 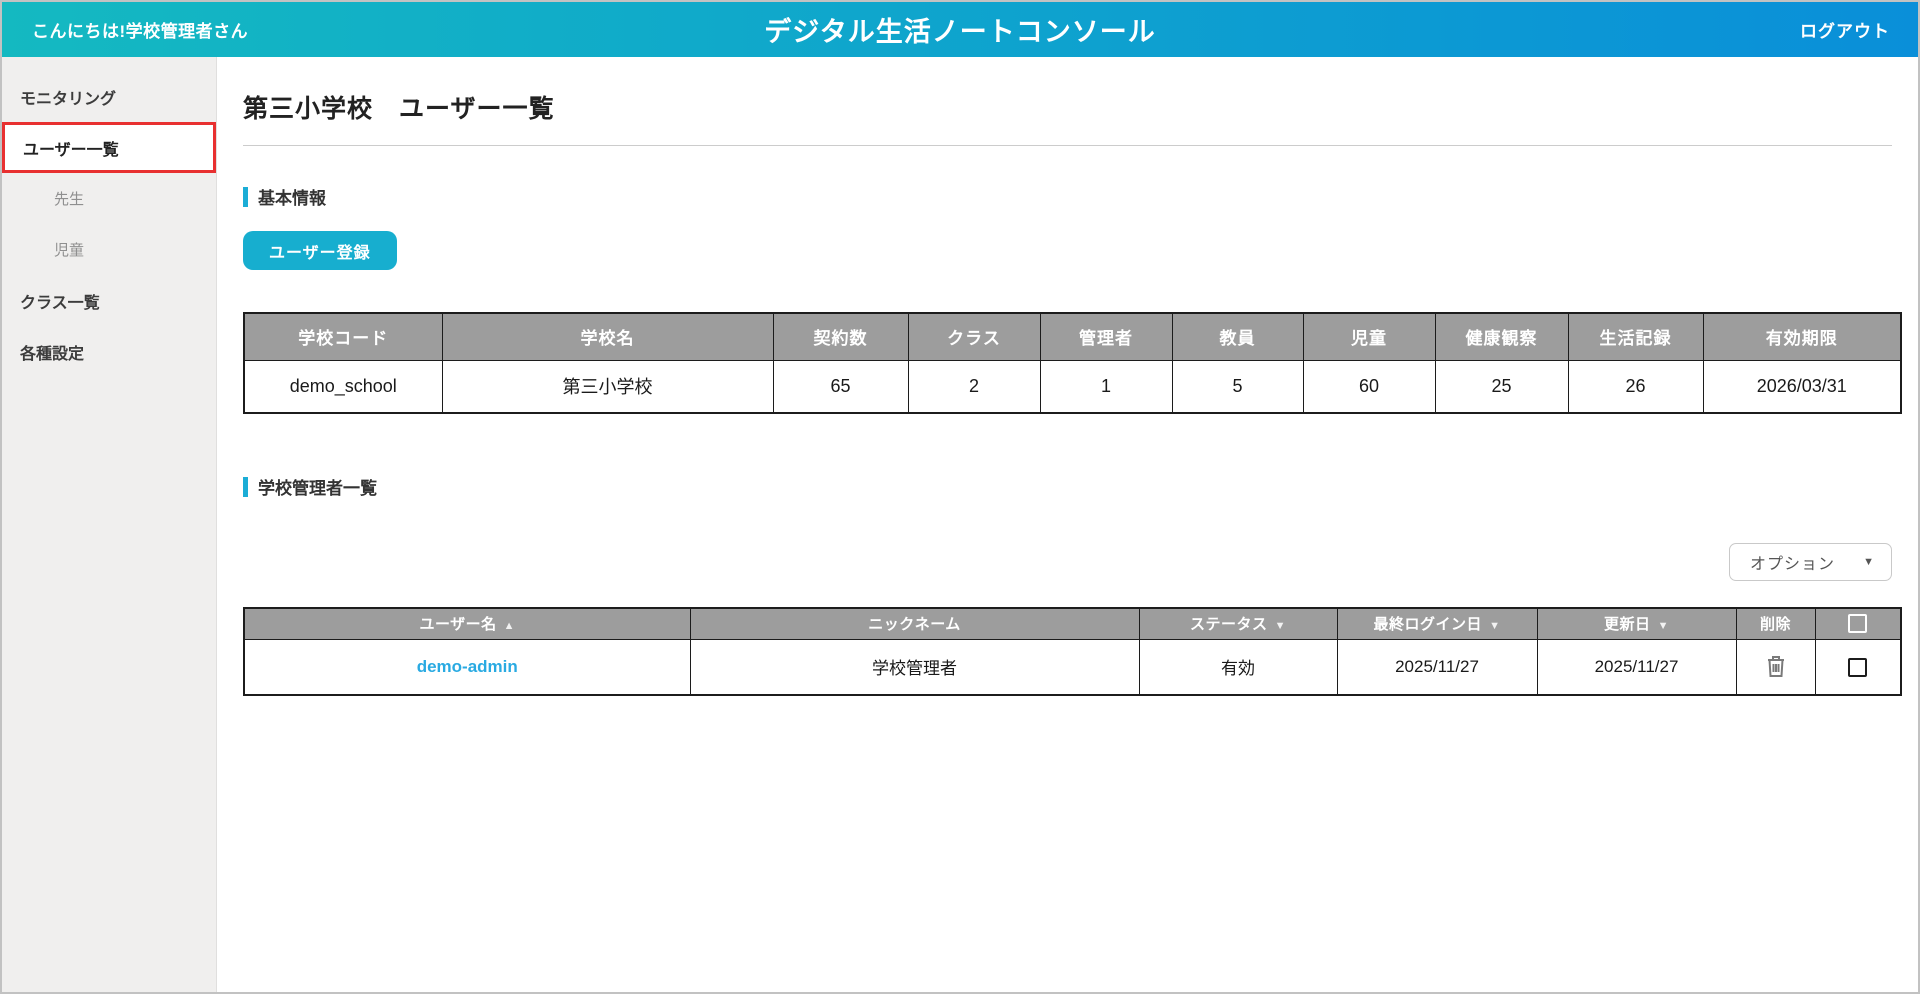 What do you see at coordinates (1369, 336) in the screenshot?
I see `school-column-header: 児童` at bounding box center [1369, 336].